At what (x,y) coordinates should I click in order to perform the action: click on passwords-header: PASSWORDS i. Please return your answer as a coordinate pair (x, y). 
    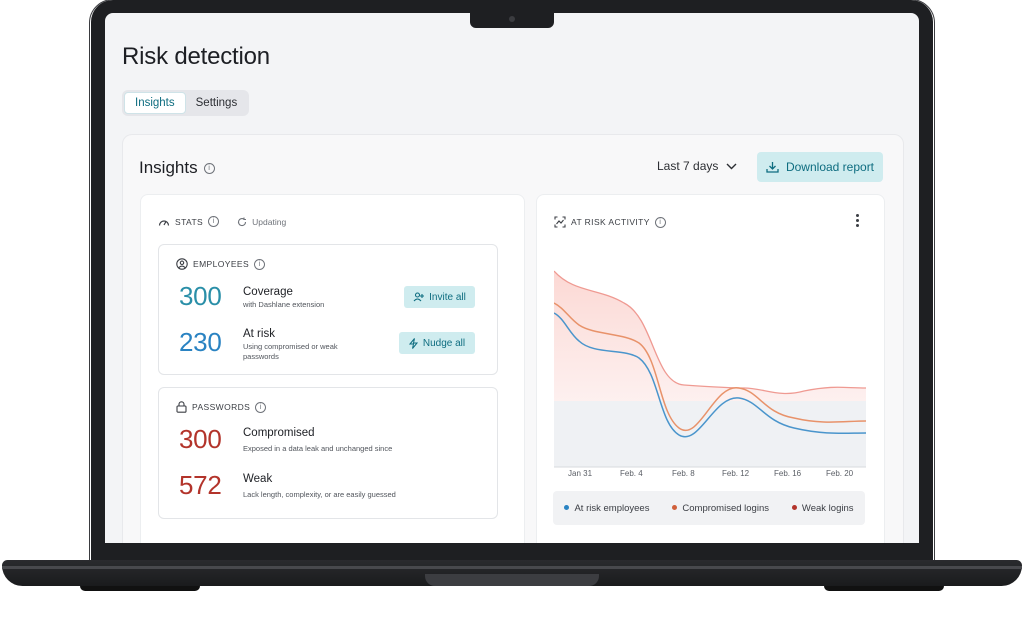
    Looking at the image, I should click on (221, 407).